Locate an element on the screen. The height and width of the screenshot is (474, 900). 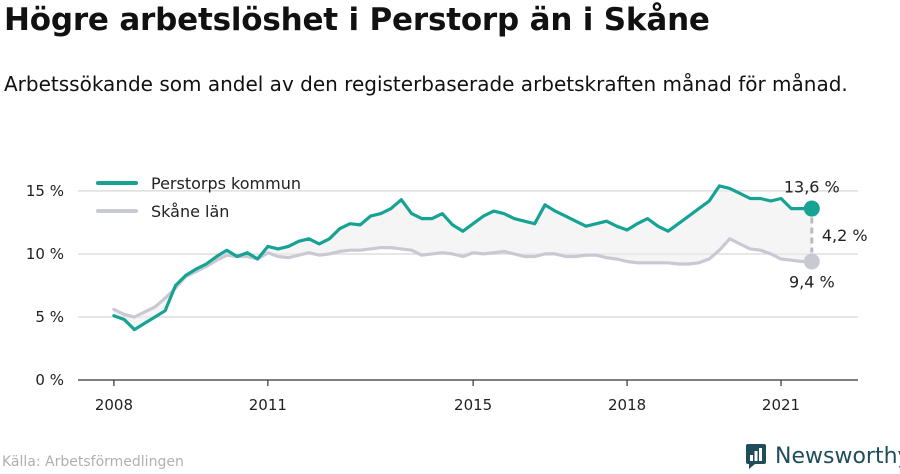
x-tick-label: 2008 is located at coordinates (114, 405).